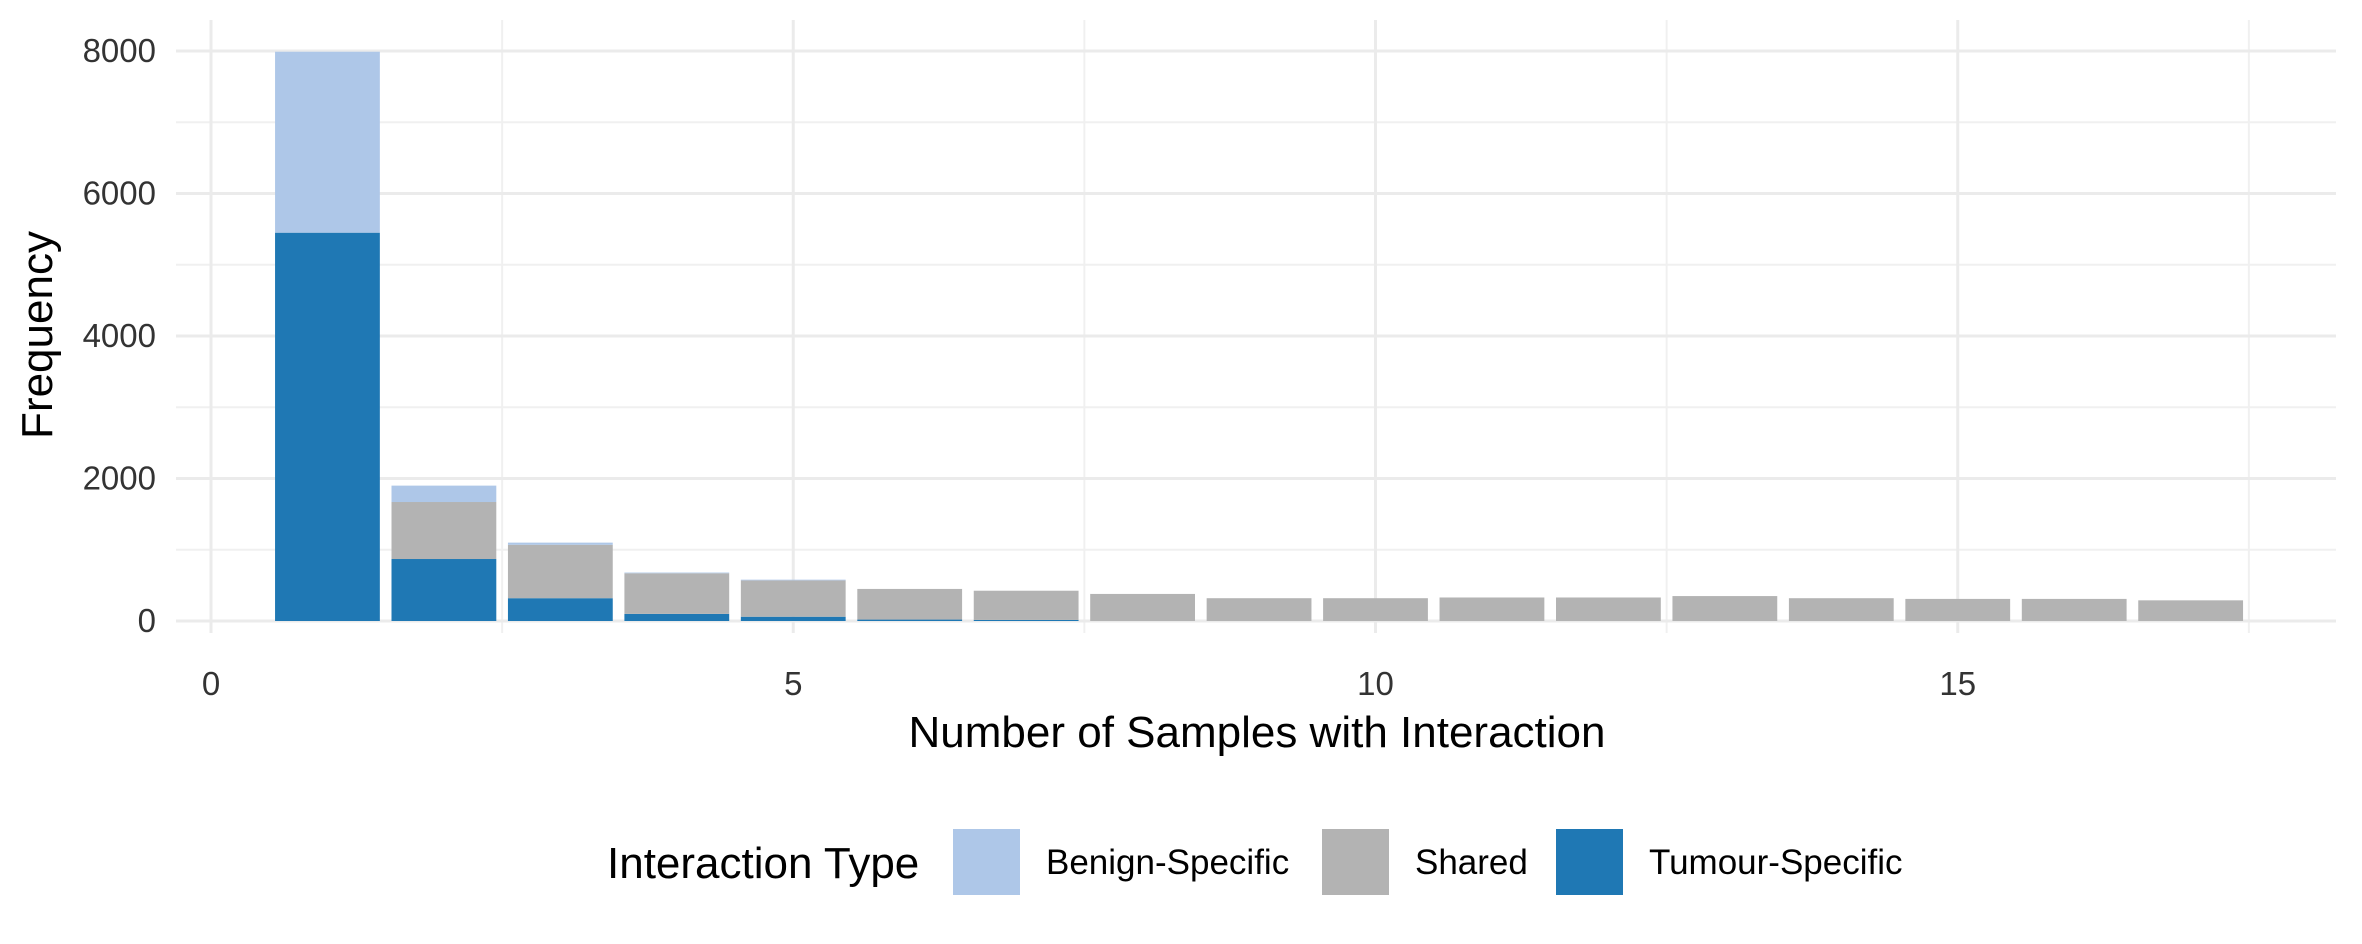 The width and height of the screenshot is (2362, 944). What do you see at coordinates (147, 620) in the screenshot?
I see `y-tick-label: 0` at bounding box center [147, 620].